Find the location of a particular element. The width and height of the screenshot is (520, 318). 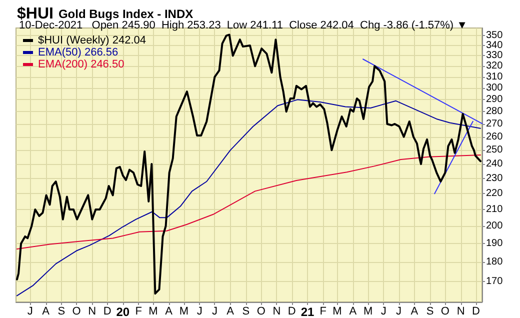

y-tick-label: 320 is located at coordinates (495, 66).